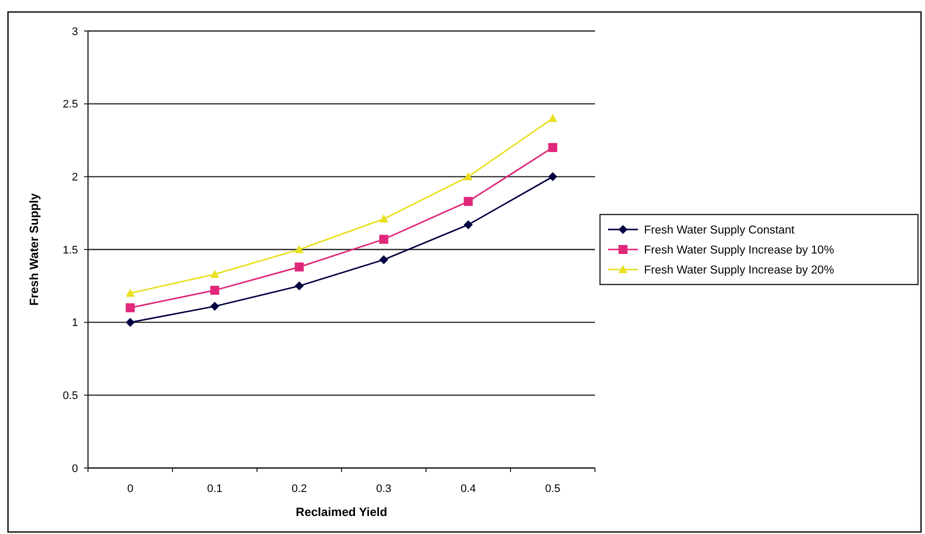 This screenshot has width=925, height=534. Describe the element at coordinates (34, 249) in the screenshot. I see `y-axis-title: Fresh Water Supply` at that location.